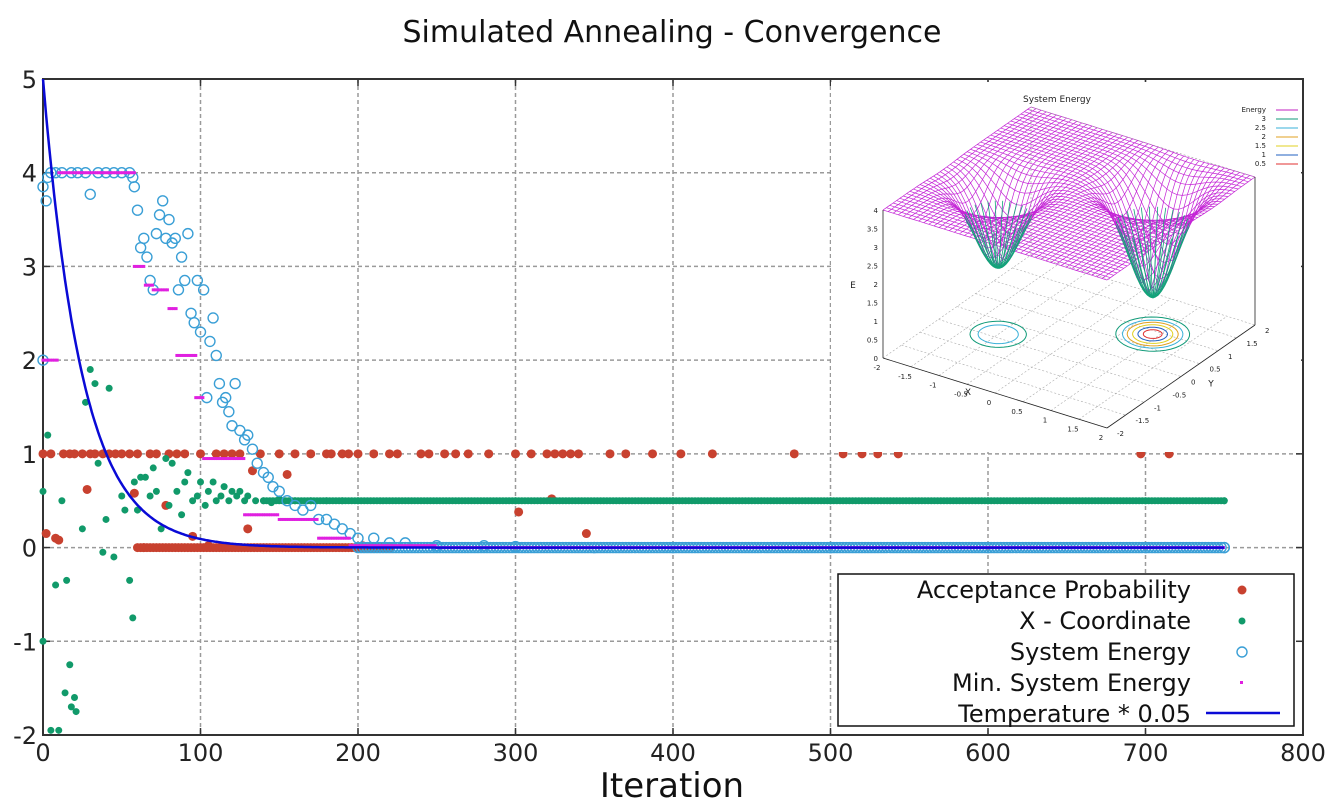 The width and height of the screenshot is (1333, 800). I want to click on inset-surface, so click(1069, 202).